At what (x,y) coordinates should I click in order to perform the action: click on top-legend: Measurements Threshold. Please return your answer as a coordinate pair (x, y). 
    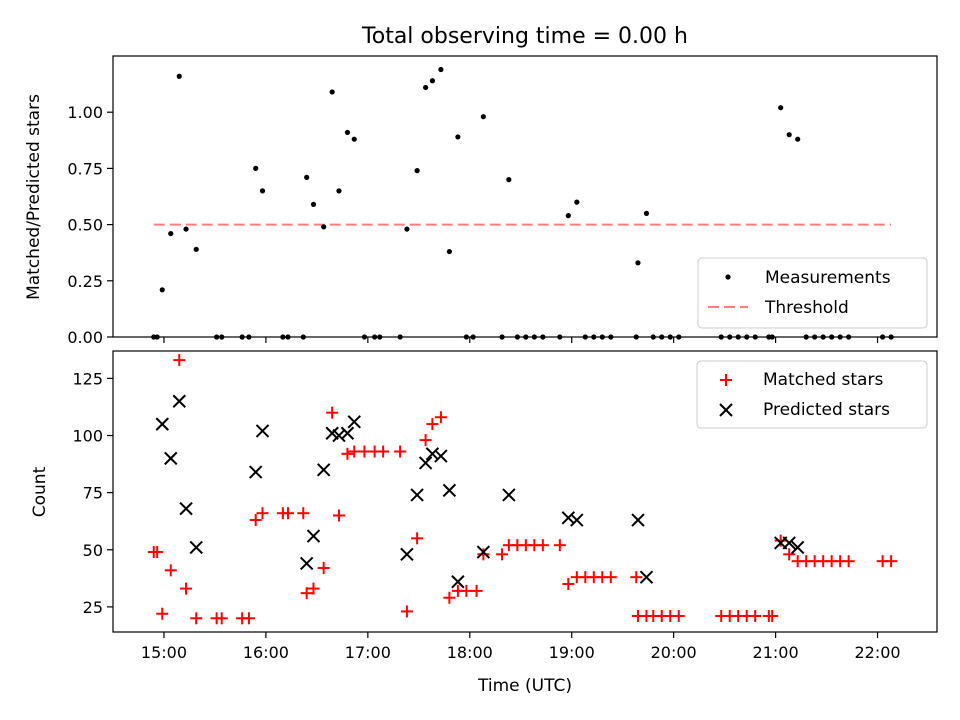
    Looking at the image, I should click on (812, 293).